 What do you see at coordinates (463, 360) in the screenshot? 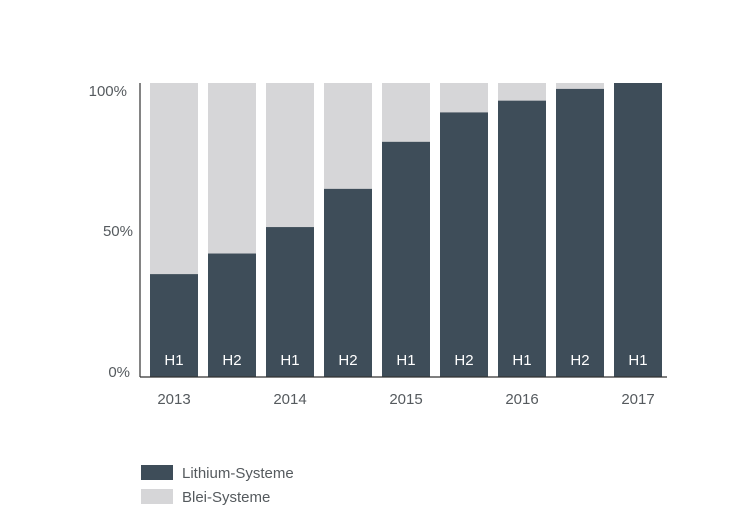
I see `bar-half-label-5: H2` at bounding box center [463, 360].